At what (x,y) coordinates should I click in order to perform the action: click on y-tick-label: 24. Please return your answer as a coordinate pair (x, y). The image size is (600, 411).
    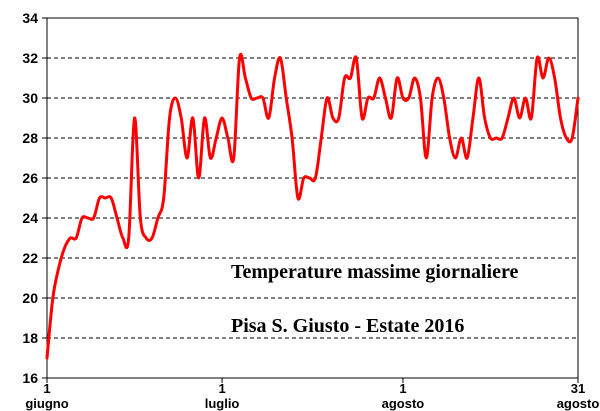
    Looking at the image, I should click on (30, 218).